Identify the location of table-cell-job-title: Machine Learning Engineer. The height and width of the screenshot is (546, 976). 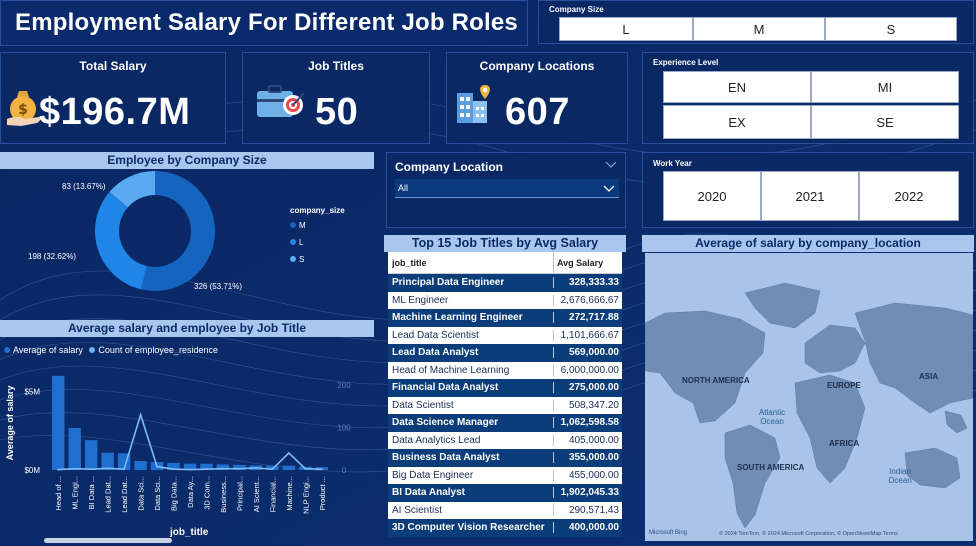
(457, 318).